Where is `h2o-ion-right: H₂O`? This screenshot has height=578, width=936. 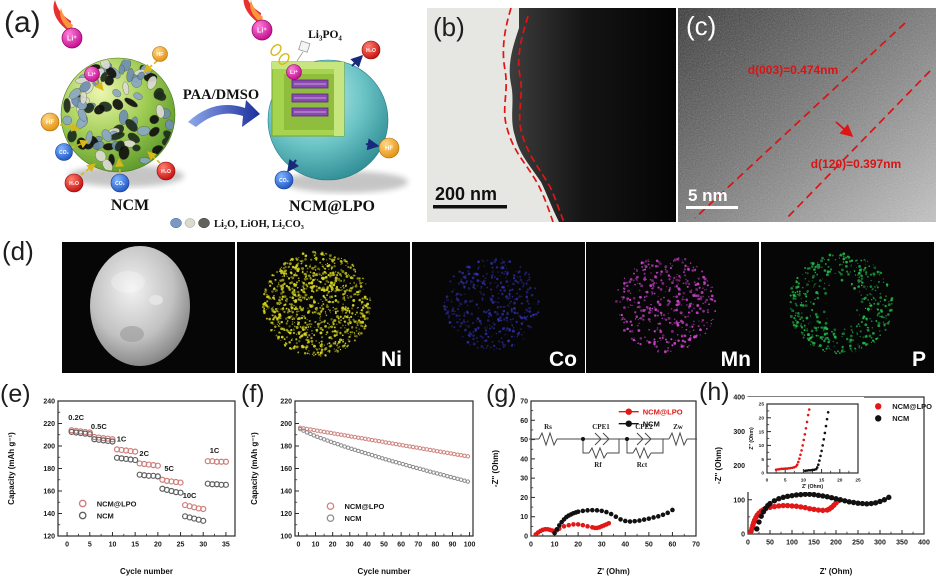
h2o-ion-right: H₂O is located at coordinates (371, 50).